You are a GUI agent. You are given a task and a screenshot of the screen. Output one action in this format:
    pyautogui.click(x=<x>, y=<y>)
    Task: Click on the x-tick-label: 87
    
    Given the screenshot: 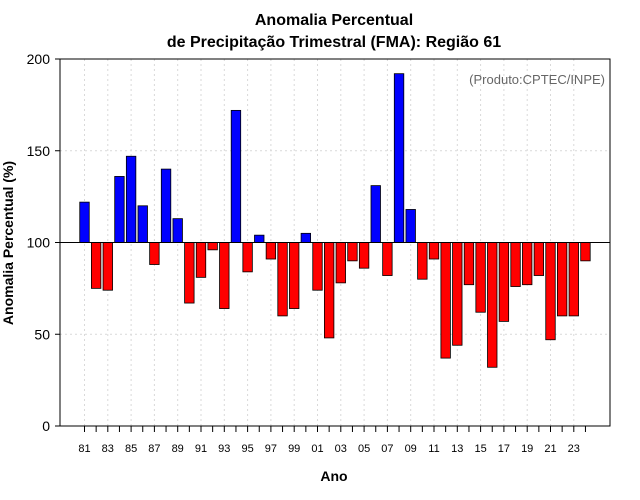 What is the action you would take?
    pyautogui.click(x=154, y=449)
    